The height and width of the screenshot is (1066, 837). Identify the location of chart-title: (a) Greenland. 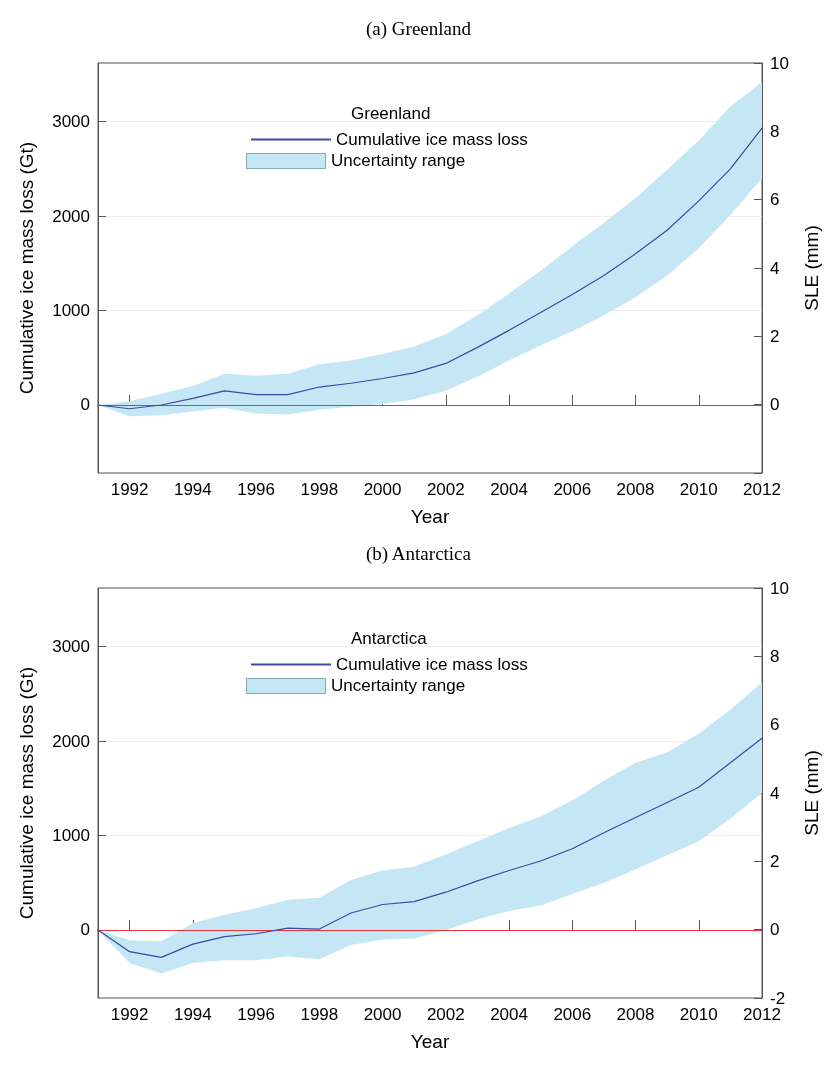
(419, 29).